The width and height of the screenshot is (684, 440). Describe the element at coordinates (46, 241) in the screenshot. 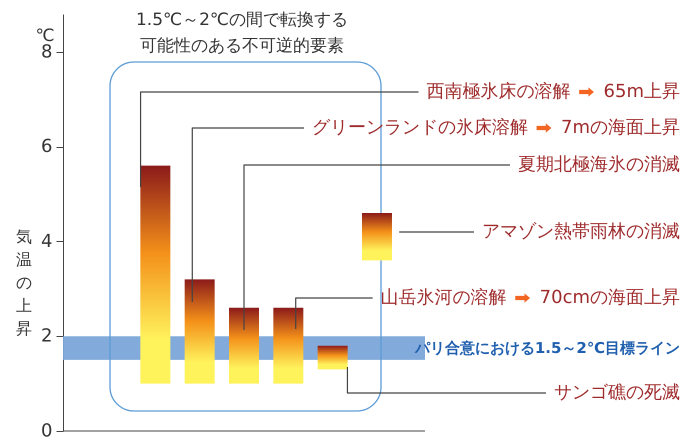

I see `y-tick-label: 4` at that location.